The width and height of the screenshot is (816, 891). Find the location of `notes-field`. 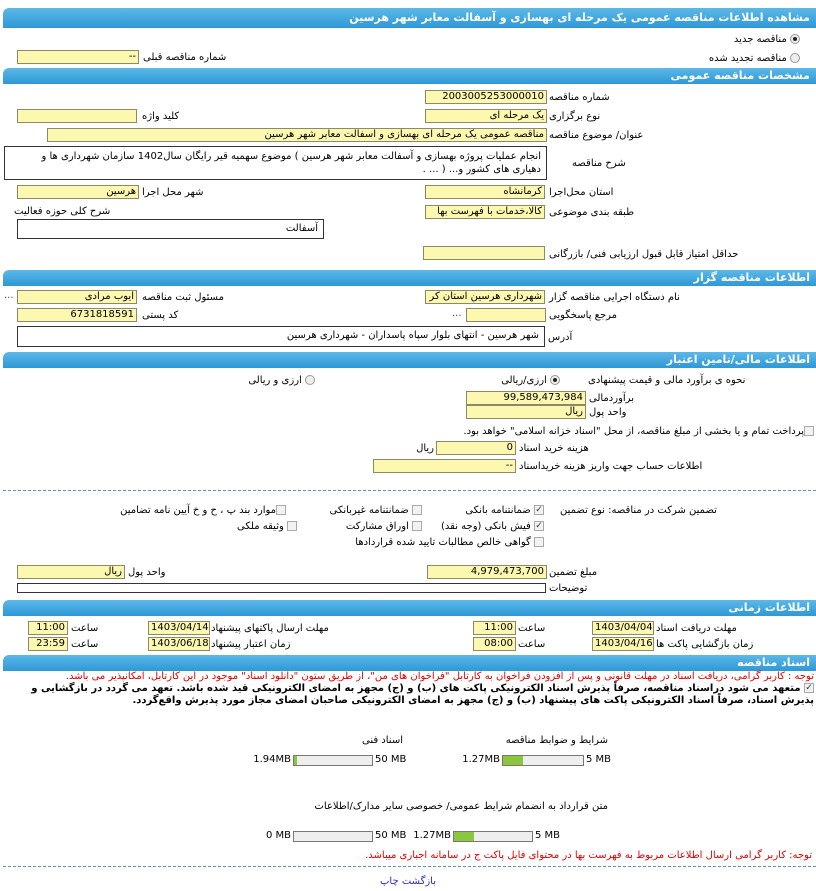

notes-field is located at coordinates (281, 588).